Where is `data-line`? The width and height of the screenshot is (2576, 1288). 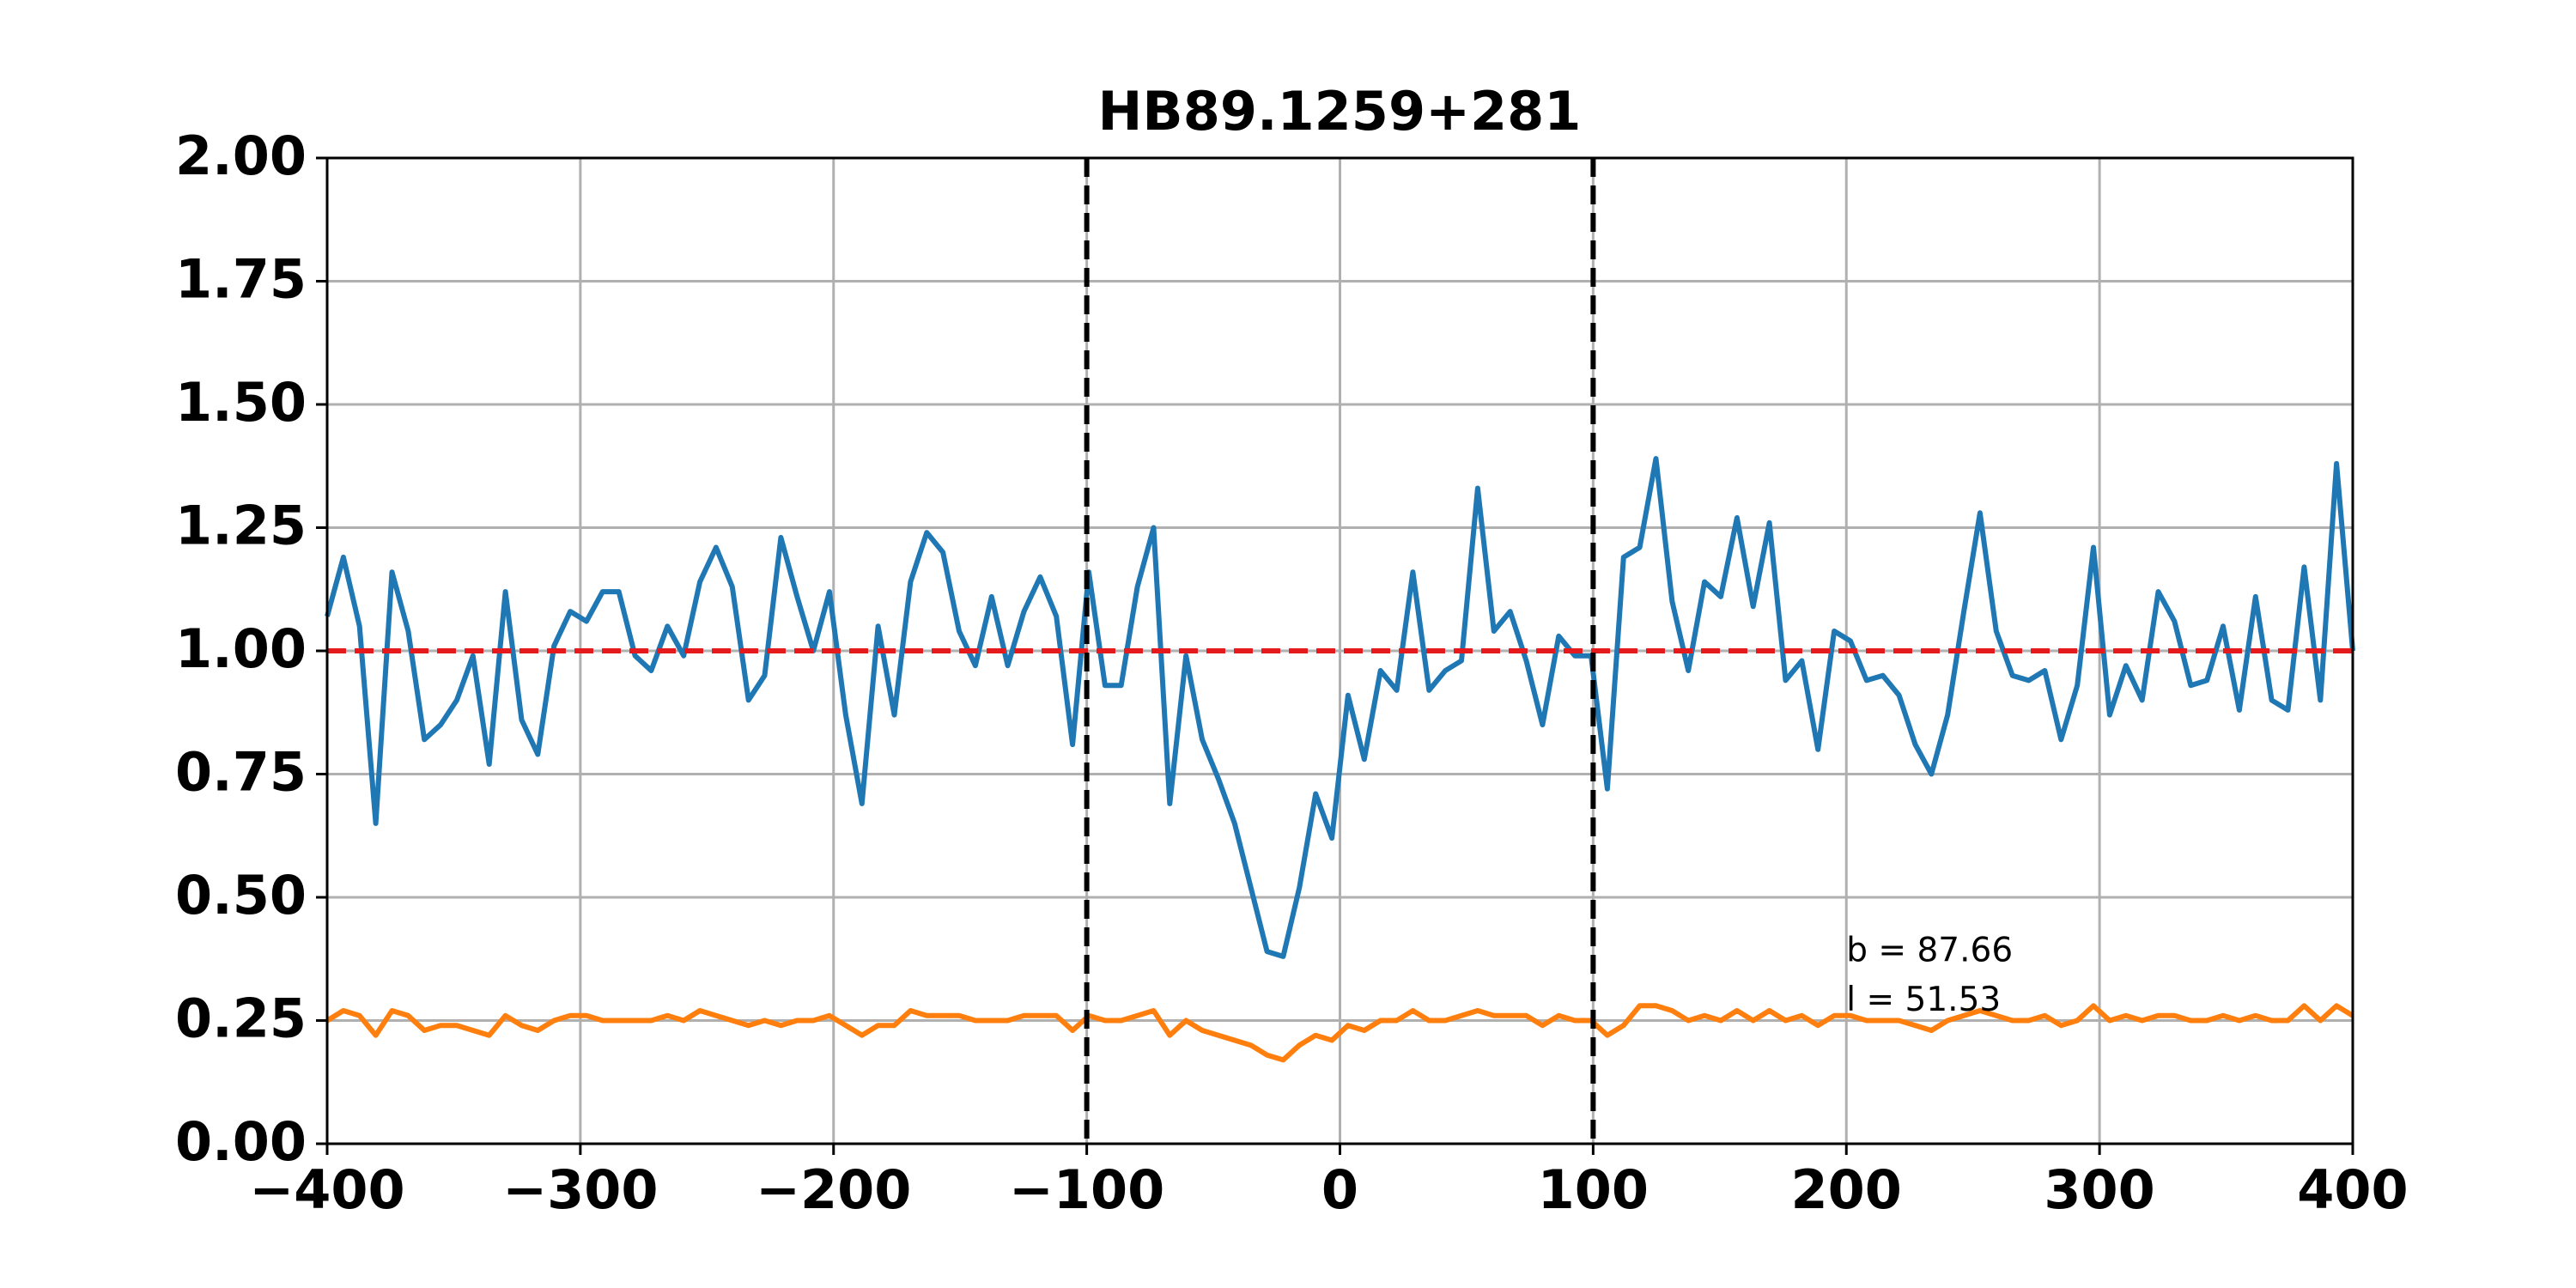
data-line is located at coordinates (1339, 1033).